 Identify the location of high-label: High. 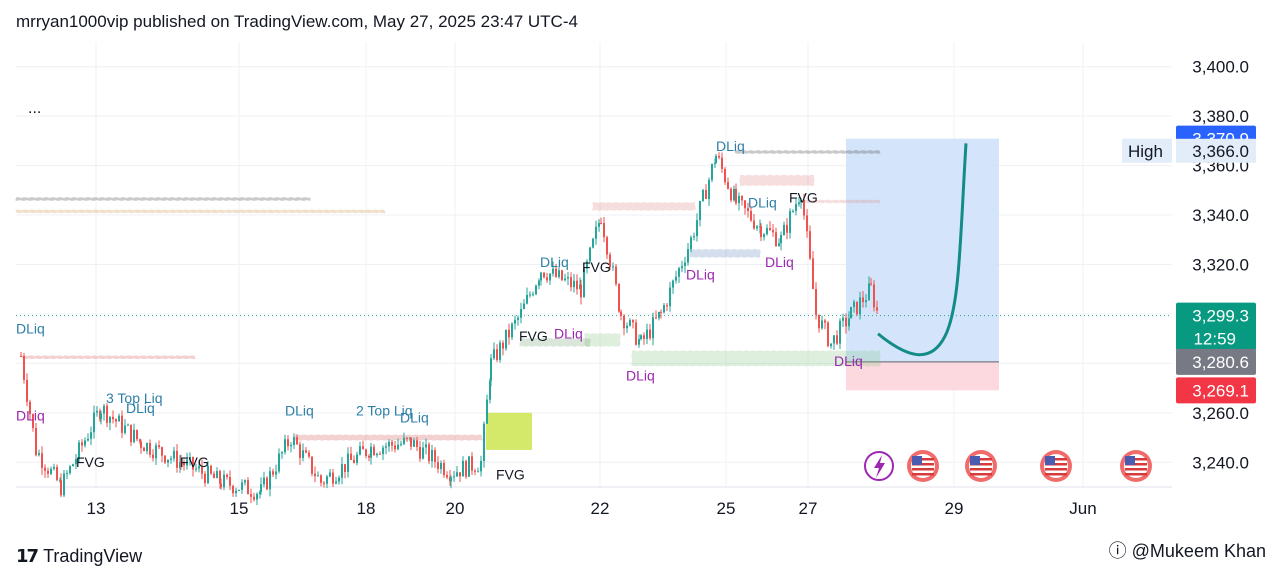
(1145, 151).